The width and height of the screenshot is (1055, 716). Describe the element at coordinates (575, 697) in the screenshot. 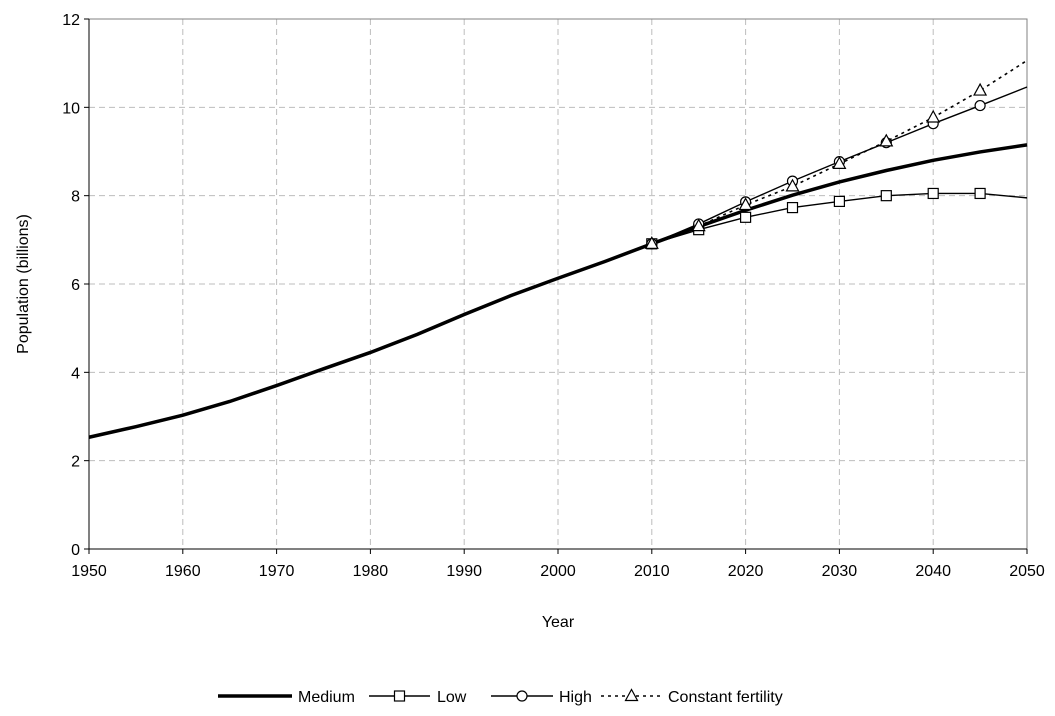

I see `legend-label-high: High` at that location.